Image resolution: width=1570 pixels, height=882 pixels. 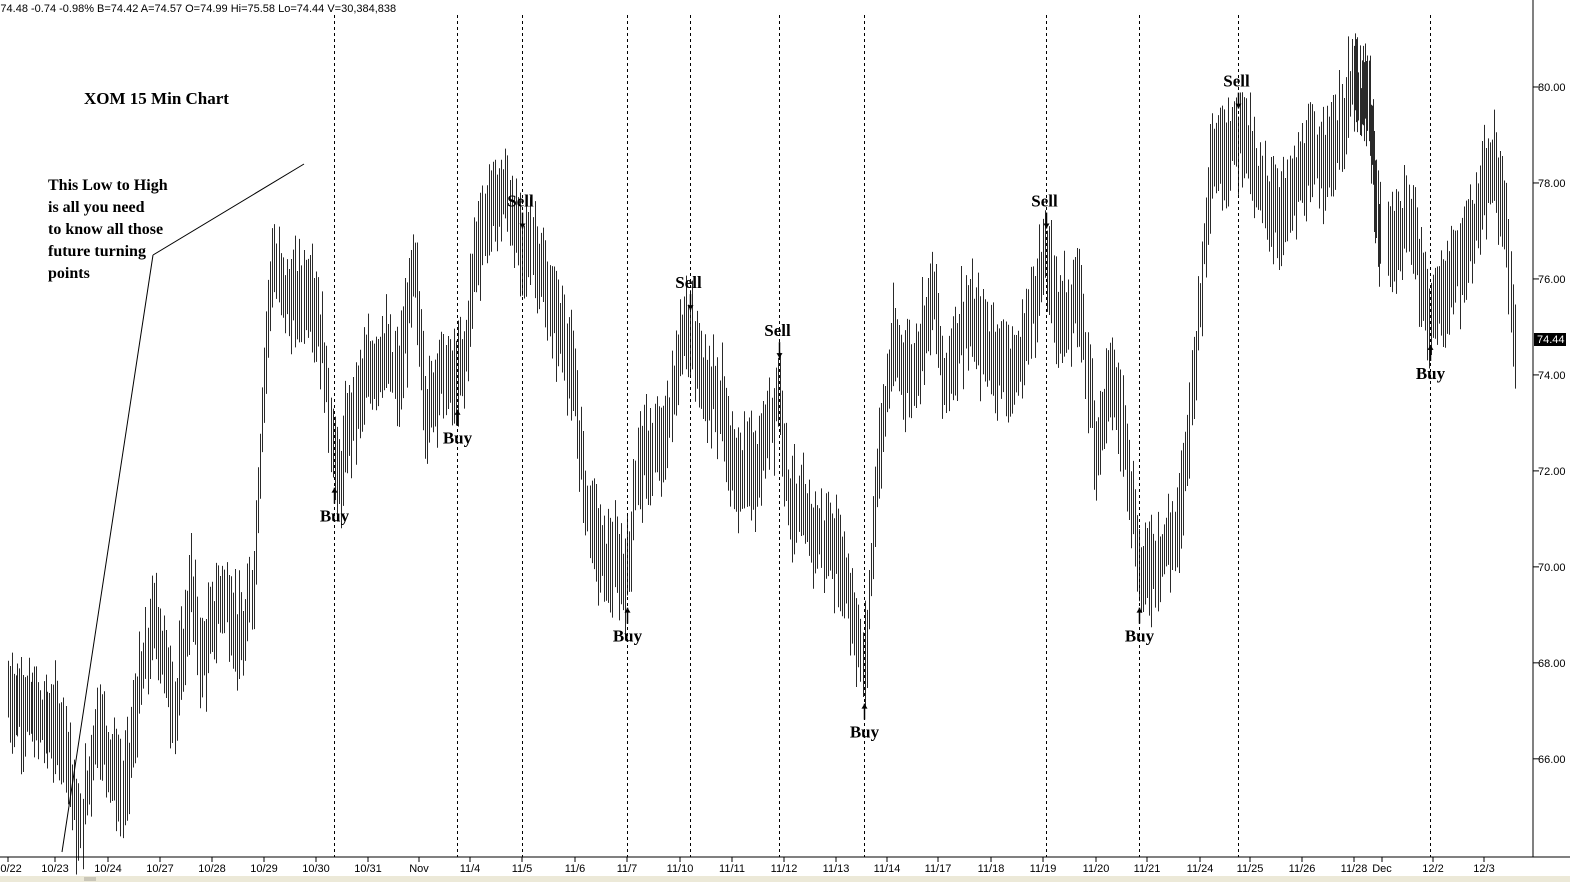 What do you see at coordinates (69, 273) in the screenshot?
I see `annotation-line-5: points` at bounding box center [69, 273].